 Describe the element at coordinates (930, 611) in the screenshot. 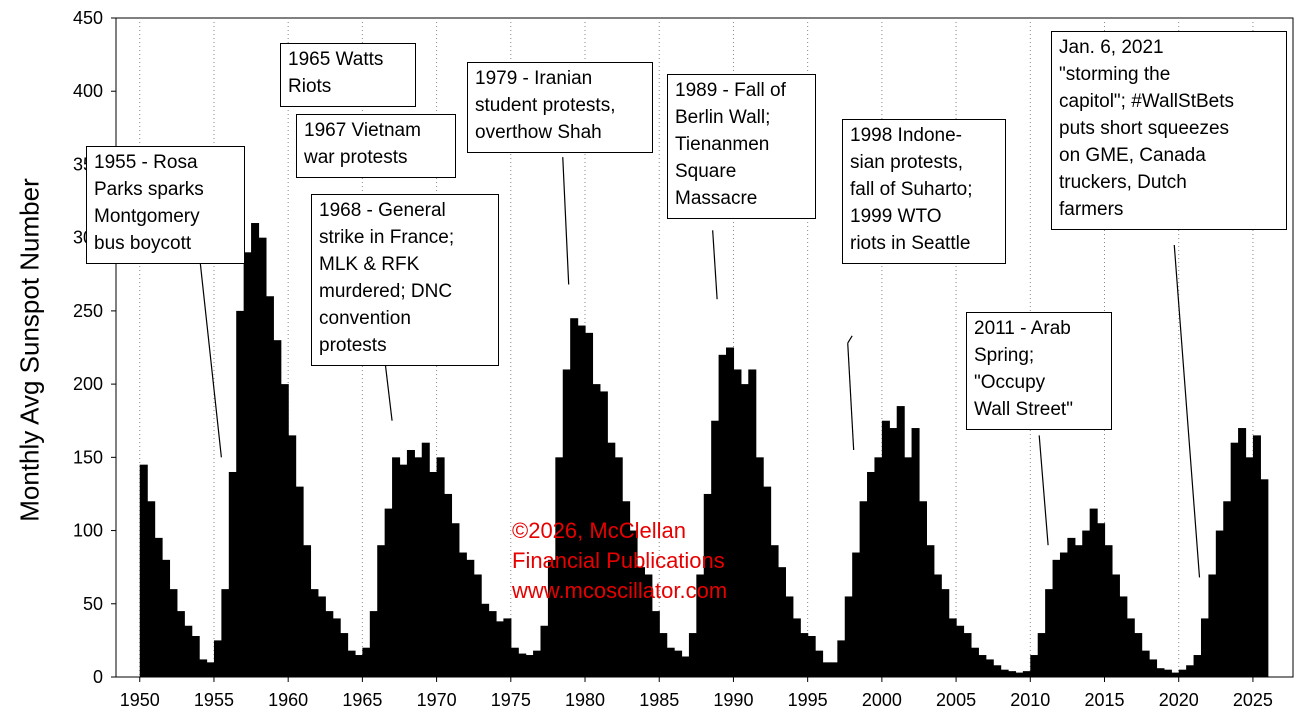

I see `bar-2003` at that location.